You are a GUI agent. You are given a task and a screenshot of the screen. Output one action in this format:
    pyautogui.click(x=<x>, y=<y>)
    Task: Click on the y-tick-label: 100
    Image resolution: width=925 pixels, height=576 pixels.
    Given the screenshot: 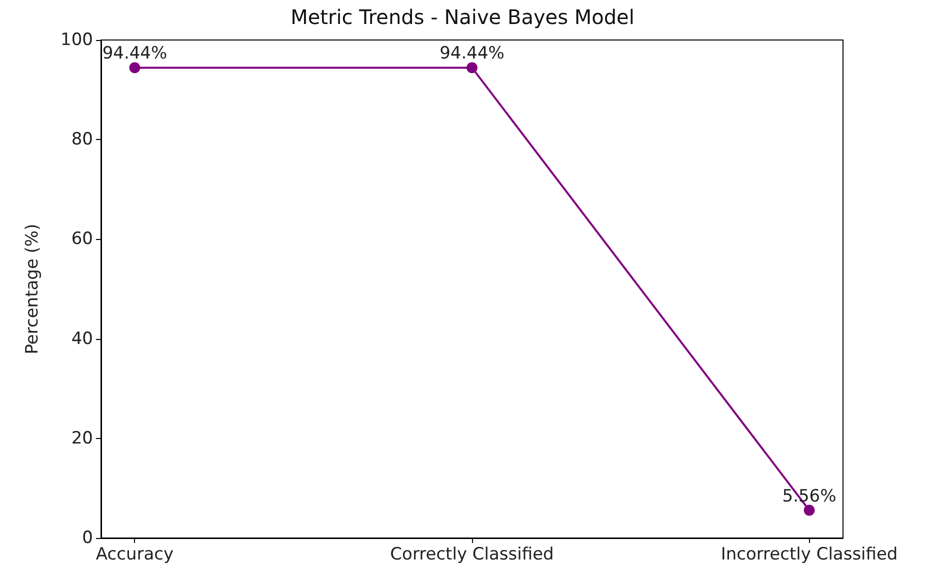 What is the action you would take?
    pyautogui.click(x=76, y=40)
    